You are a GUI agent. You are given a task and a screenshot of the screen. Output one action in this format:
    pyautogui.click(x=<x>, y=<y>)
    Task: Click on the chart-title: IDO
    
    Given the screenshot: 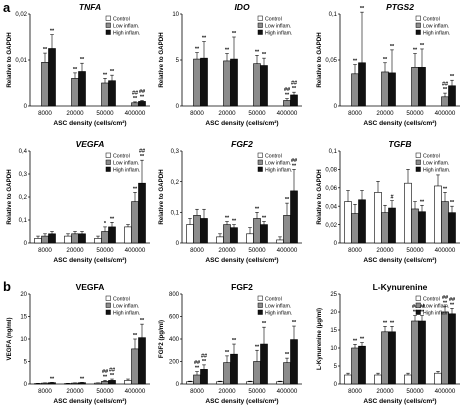 What is the action you would take?
    pyautogui.click(x=242, y=7)
    